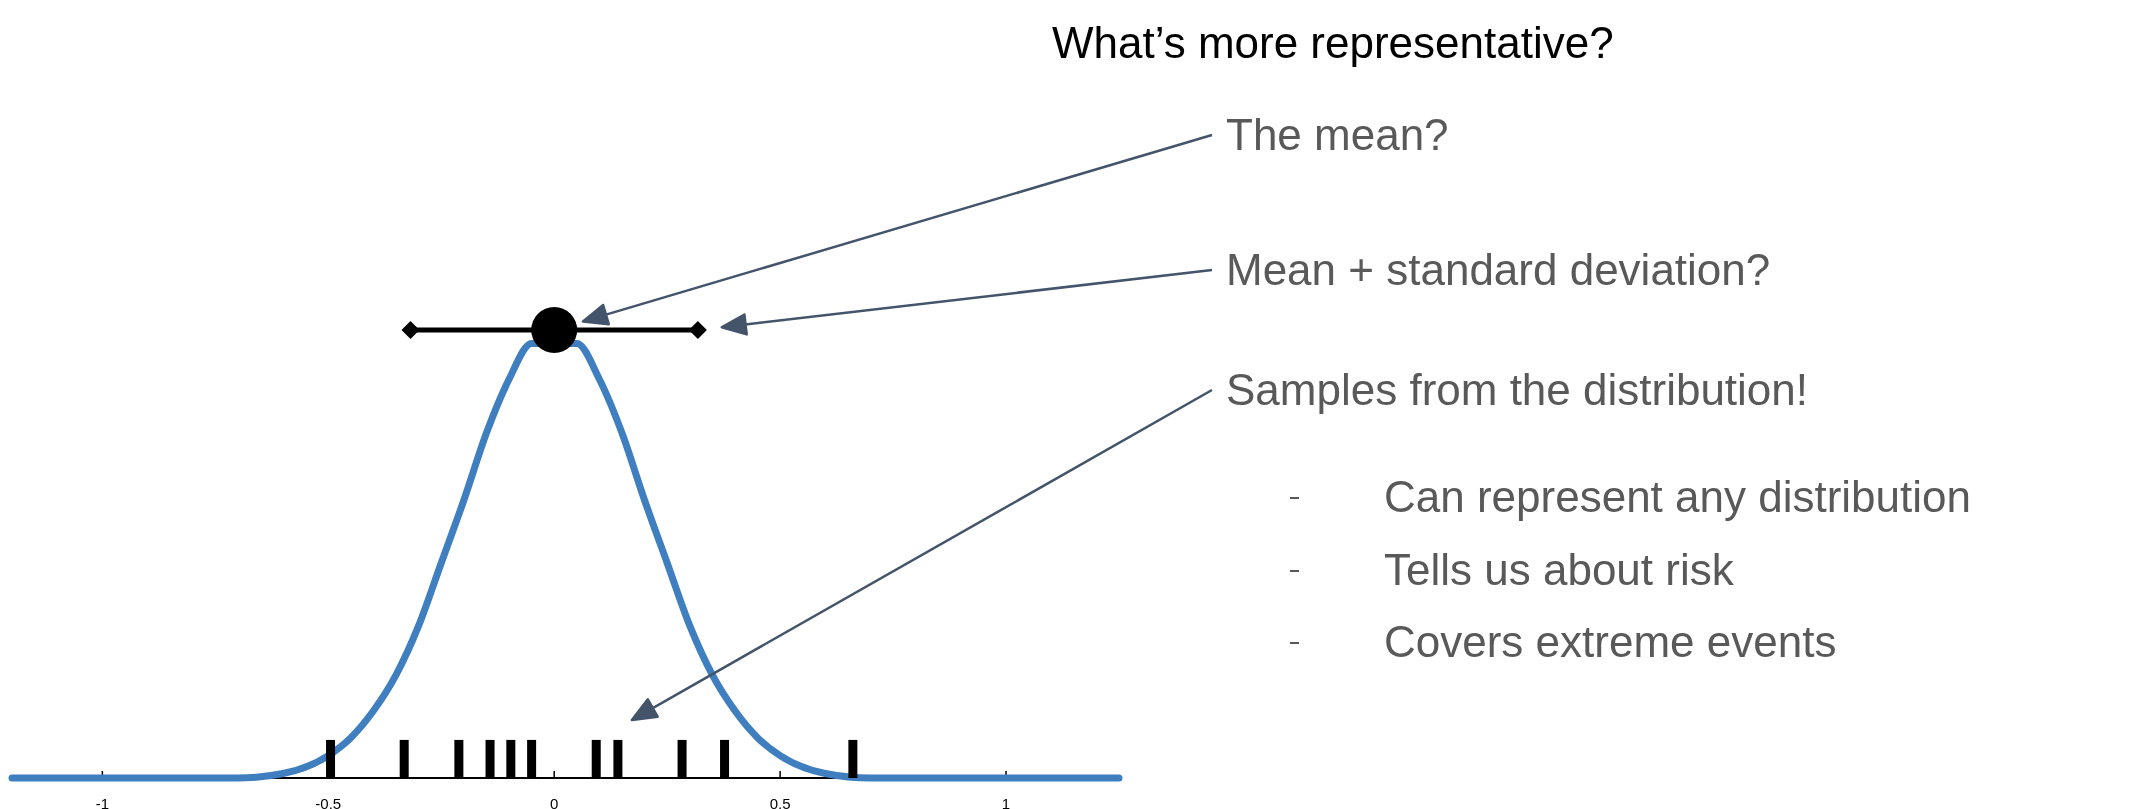 Image resolution: width=2149 pixels, height=809 pixels. I want to click on x-tick-label: -0.5, so click(328, 802).